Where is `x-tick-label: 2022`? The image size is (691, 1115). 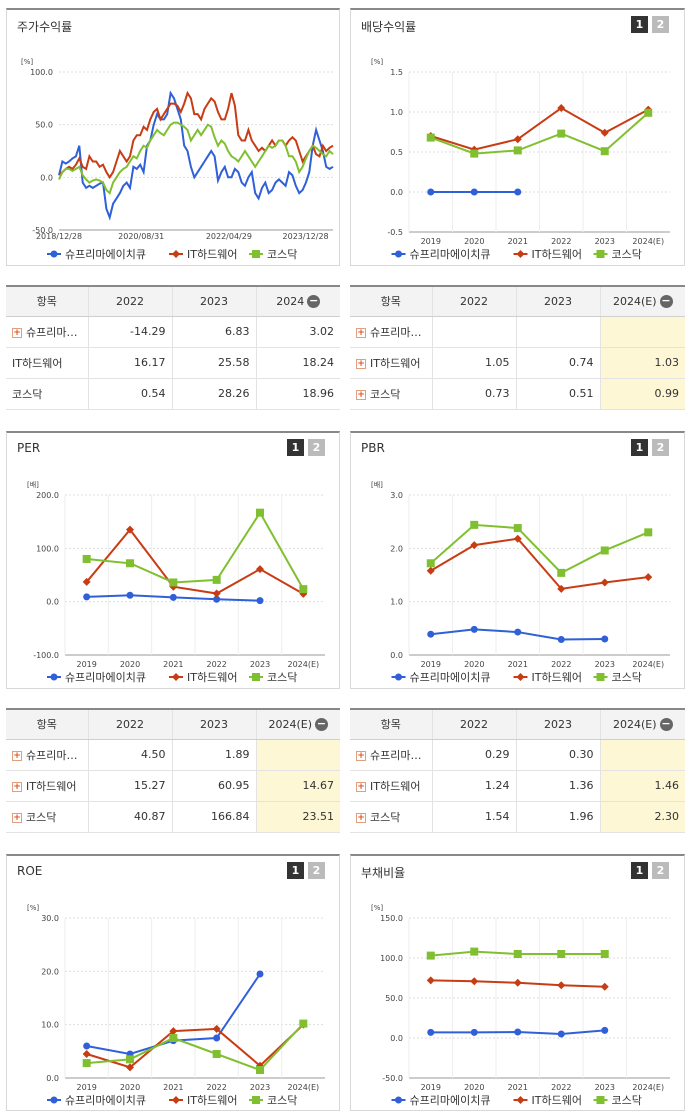
x-tick-label: 2022 is located at coordinates (216, 1087).